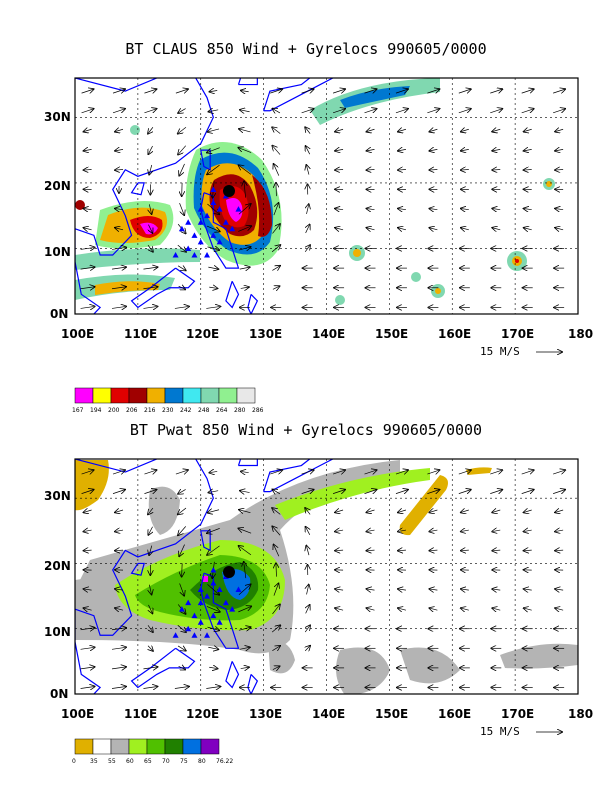  Describe the element at coordinates (202, 714) in the screenshot. I see `panel2-xtick: 120E` at that location.